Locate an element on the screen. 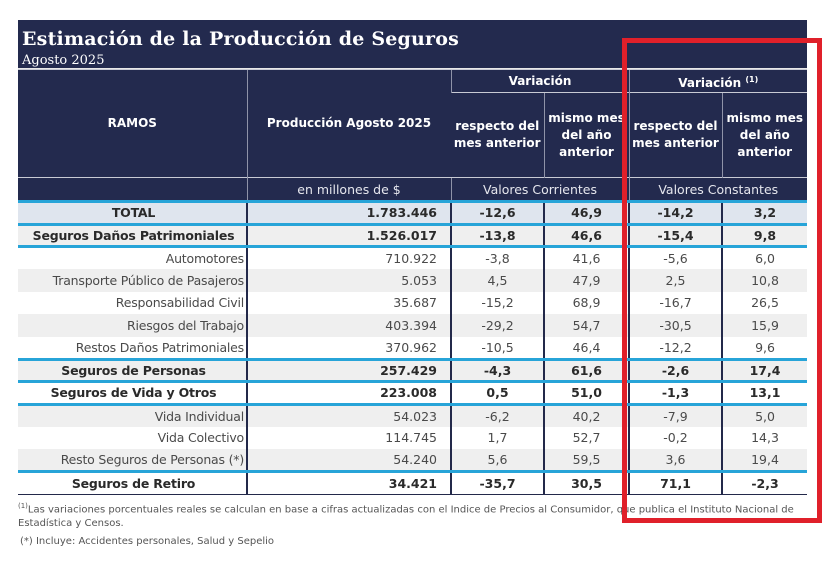 The image size is (840, 565). row-label: Riesgos del Trabajo is located at coordinates (132, 325).